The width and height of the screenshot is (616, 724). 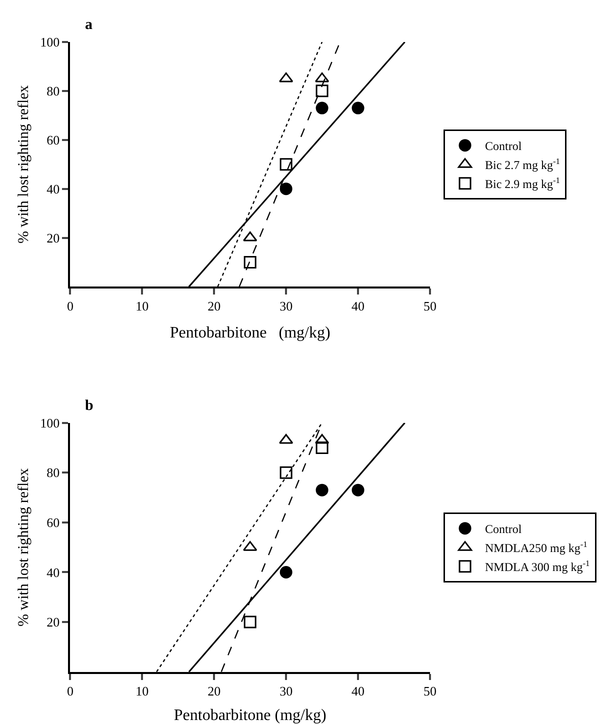 What do you see at coordinates (89, 25) in the screenshot?
I see `chart-title: a` at bounding box center [89, 25].